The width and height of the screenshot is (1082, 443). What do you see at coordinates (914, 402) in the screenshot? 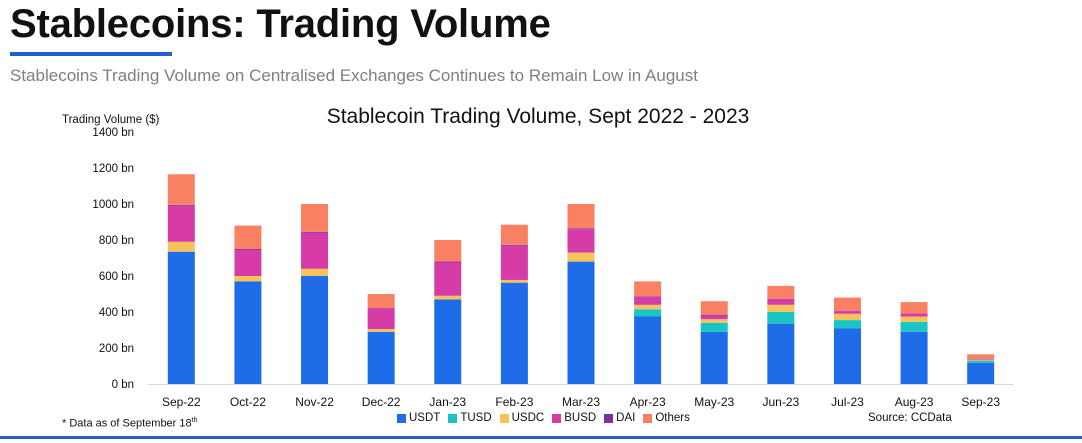
I see `x-tick-label: Aug-23` at bounding box center [914, 402].